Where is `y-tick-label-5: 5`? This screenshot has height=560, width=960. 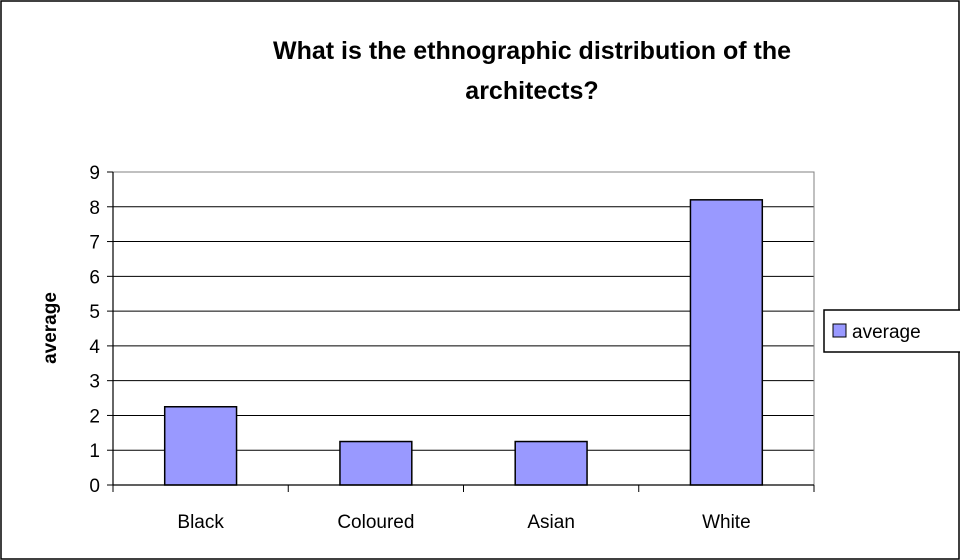 y-tick-label-5: 5 is located at coordinates (94, 312).